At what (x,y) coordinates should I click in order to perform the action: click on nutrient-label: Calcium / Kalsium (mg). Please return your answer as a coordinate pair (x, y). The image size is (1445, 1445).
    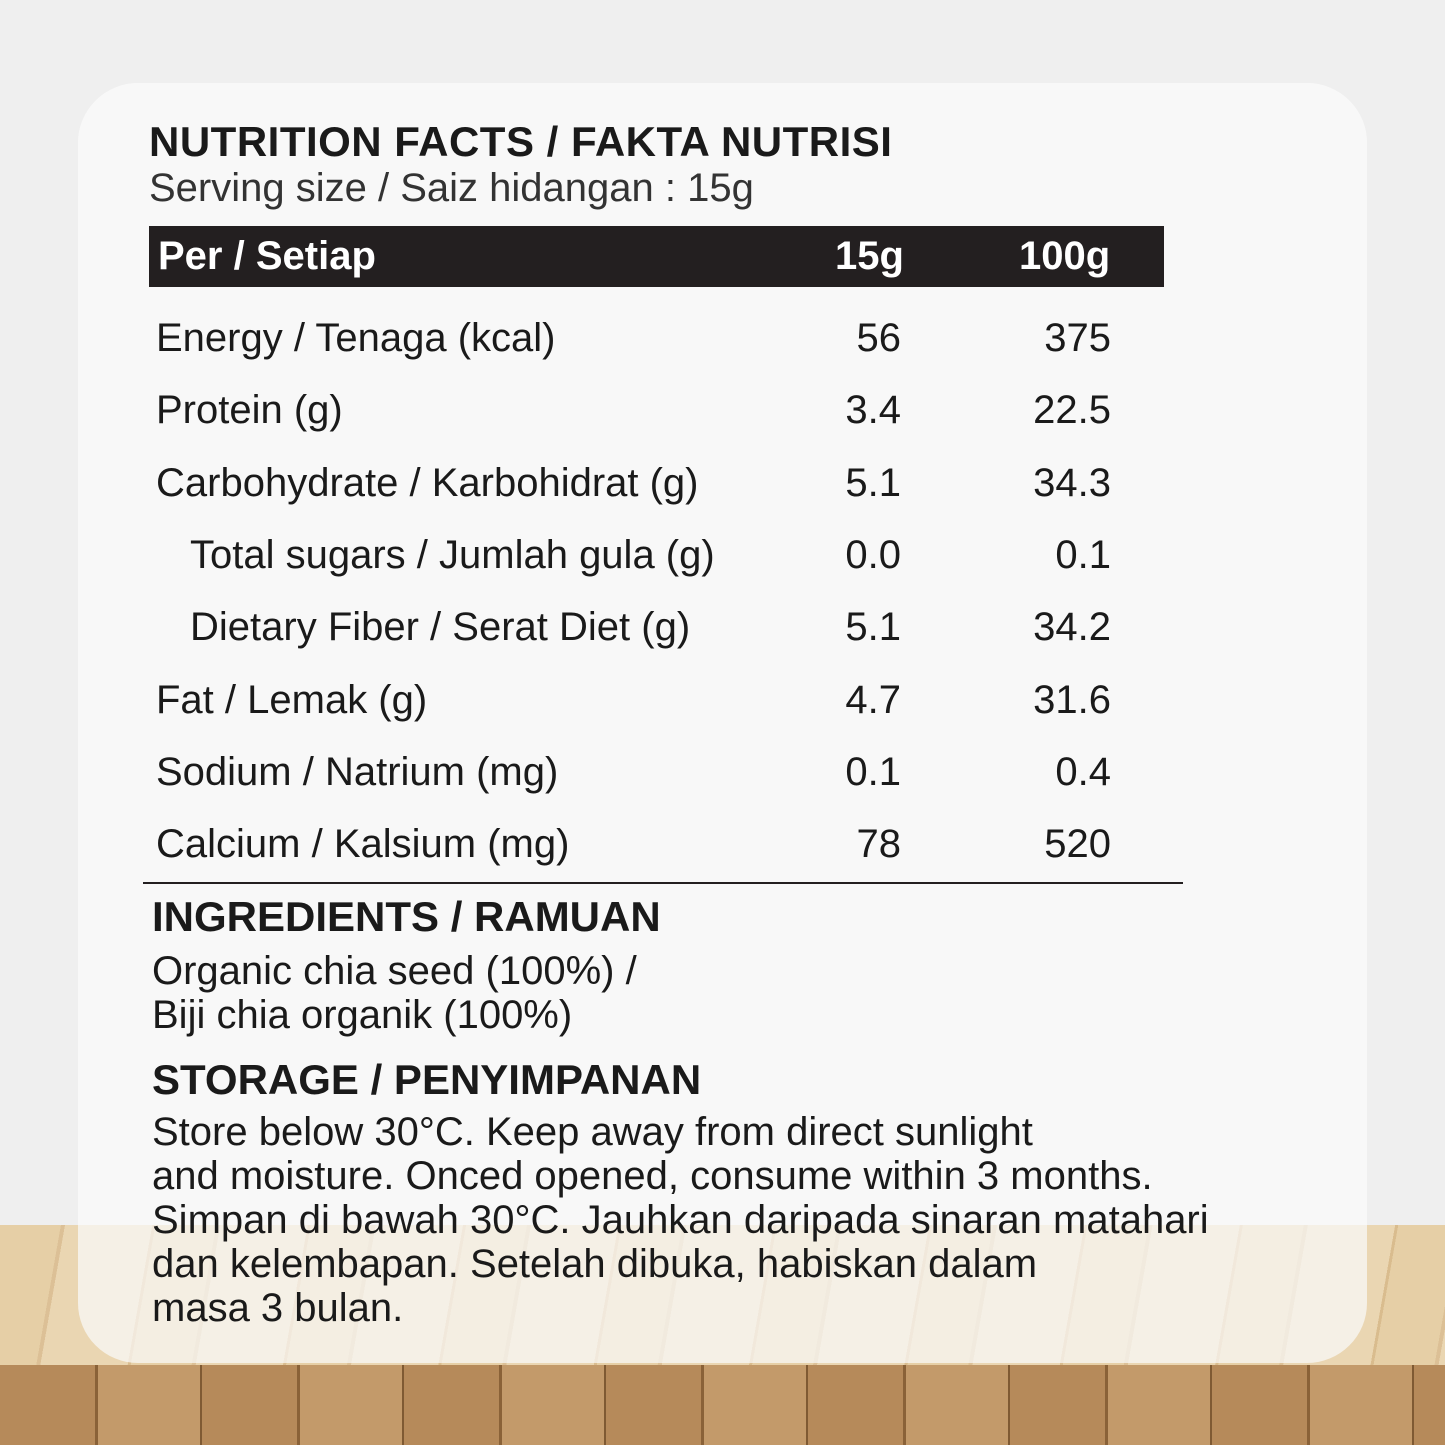
    Looking at the image, I should click on (363, 844).